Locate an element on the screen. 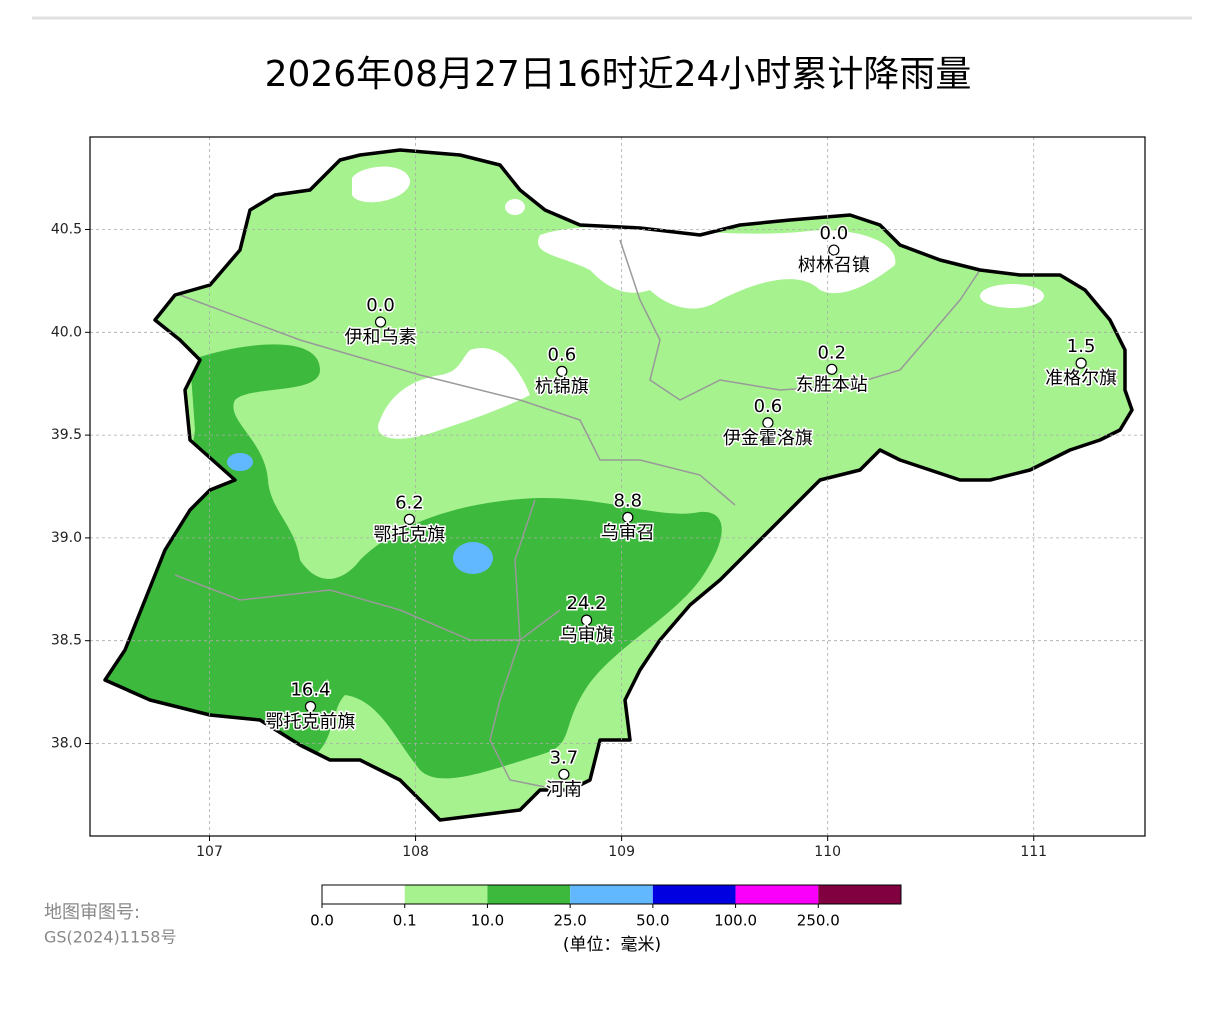 This screenshot has height=1012, width=1223. y-tick-label: 39.5 is located at coordinates (66, 435).